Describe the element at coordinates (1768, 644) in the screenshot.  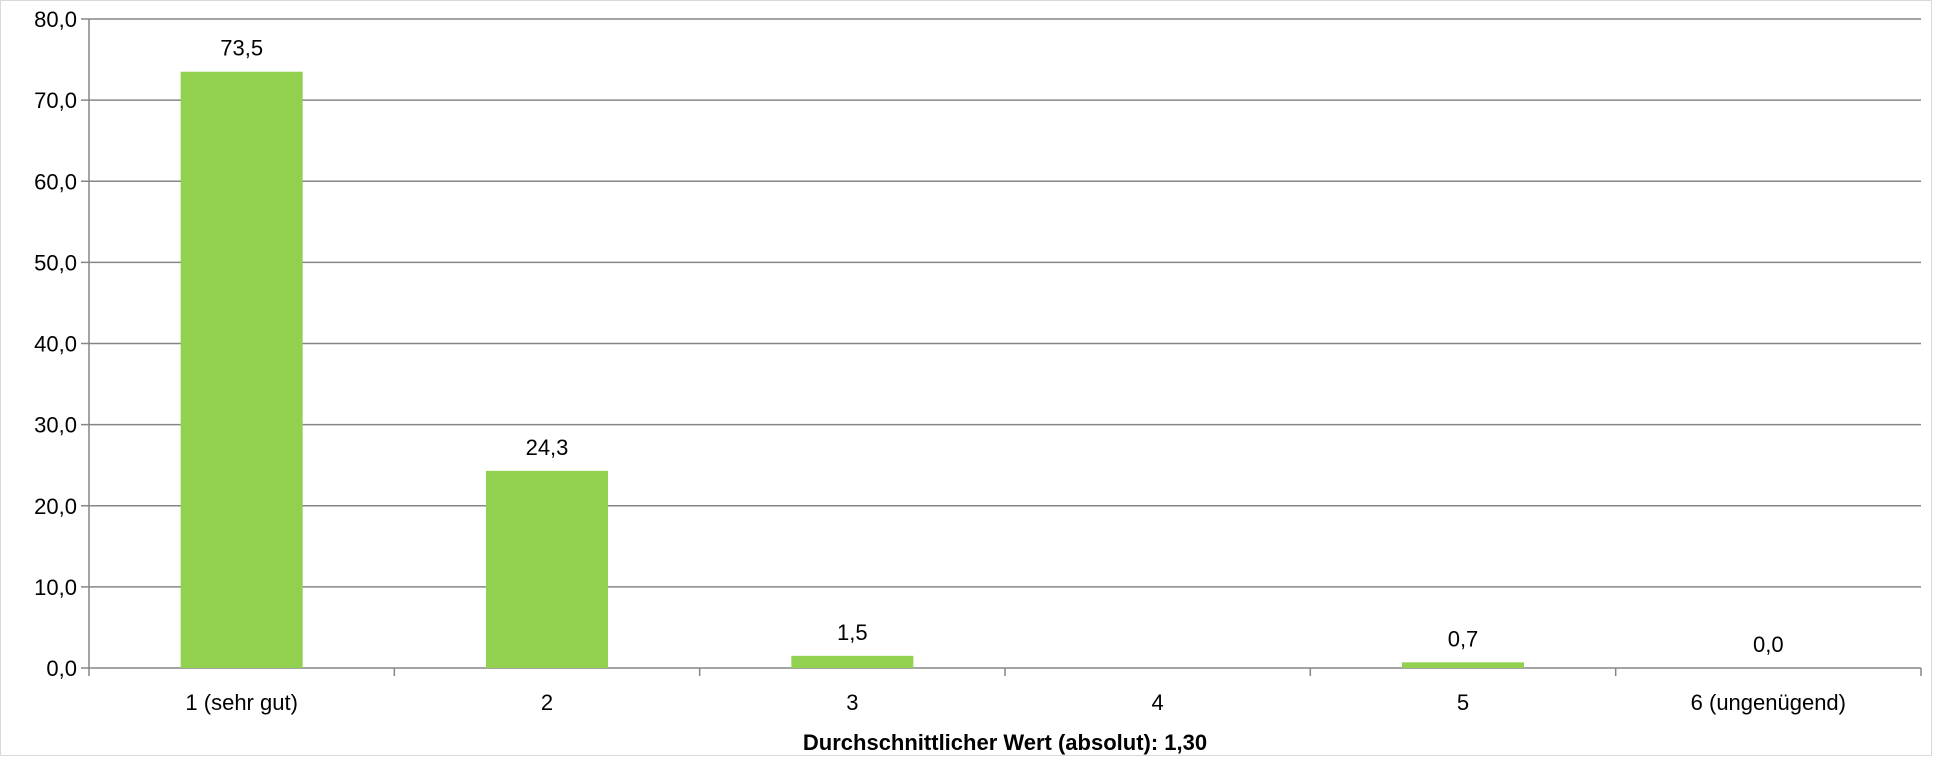
I see `bar-value-label: 0,0` at that location.